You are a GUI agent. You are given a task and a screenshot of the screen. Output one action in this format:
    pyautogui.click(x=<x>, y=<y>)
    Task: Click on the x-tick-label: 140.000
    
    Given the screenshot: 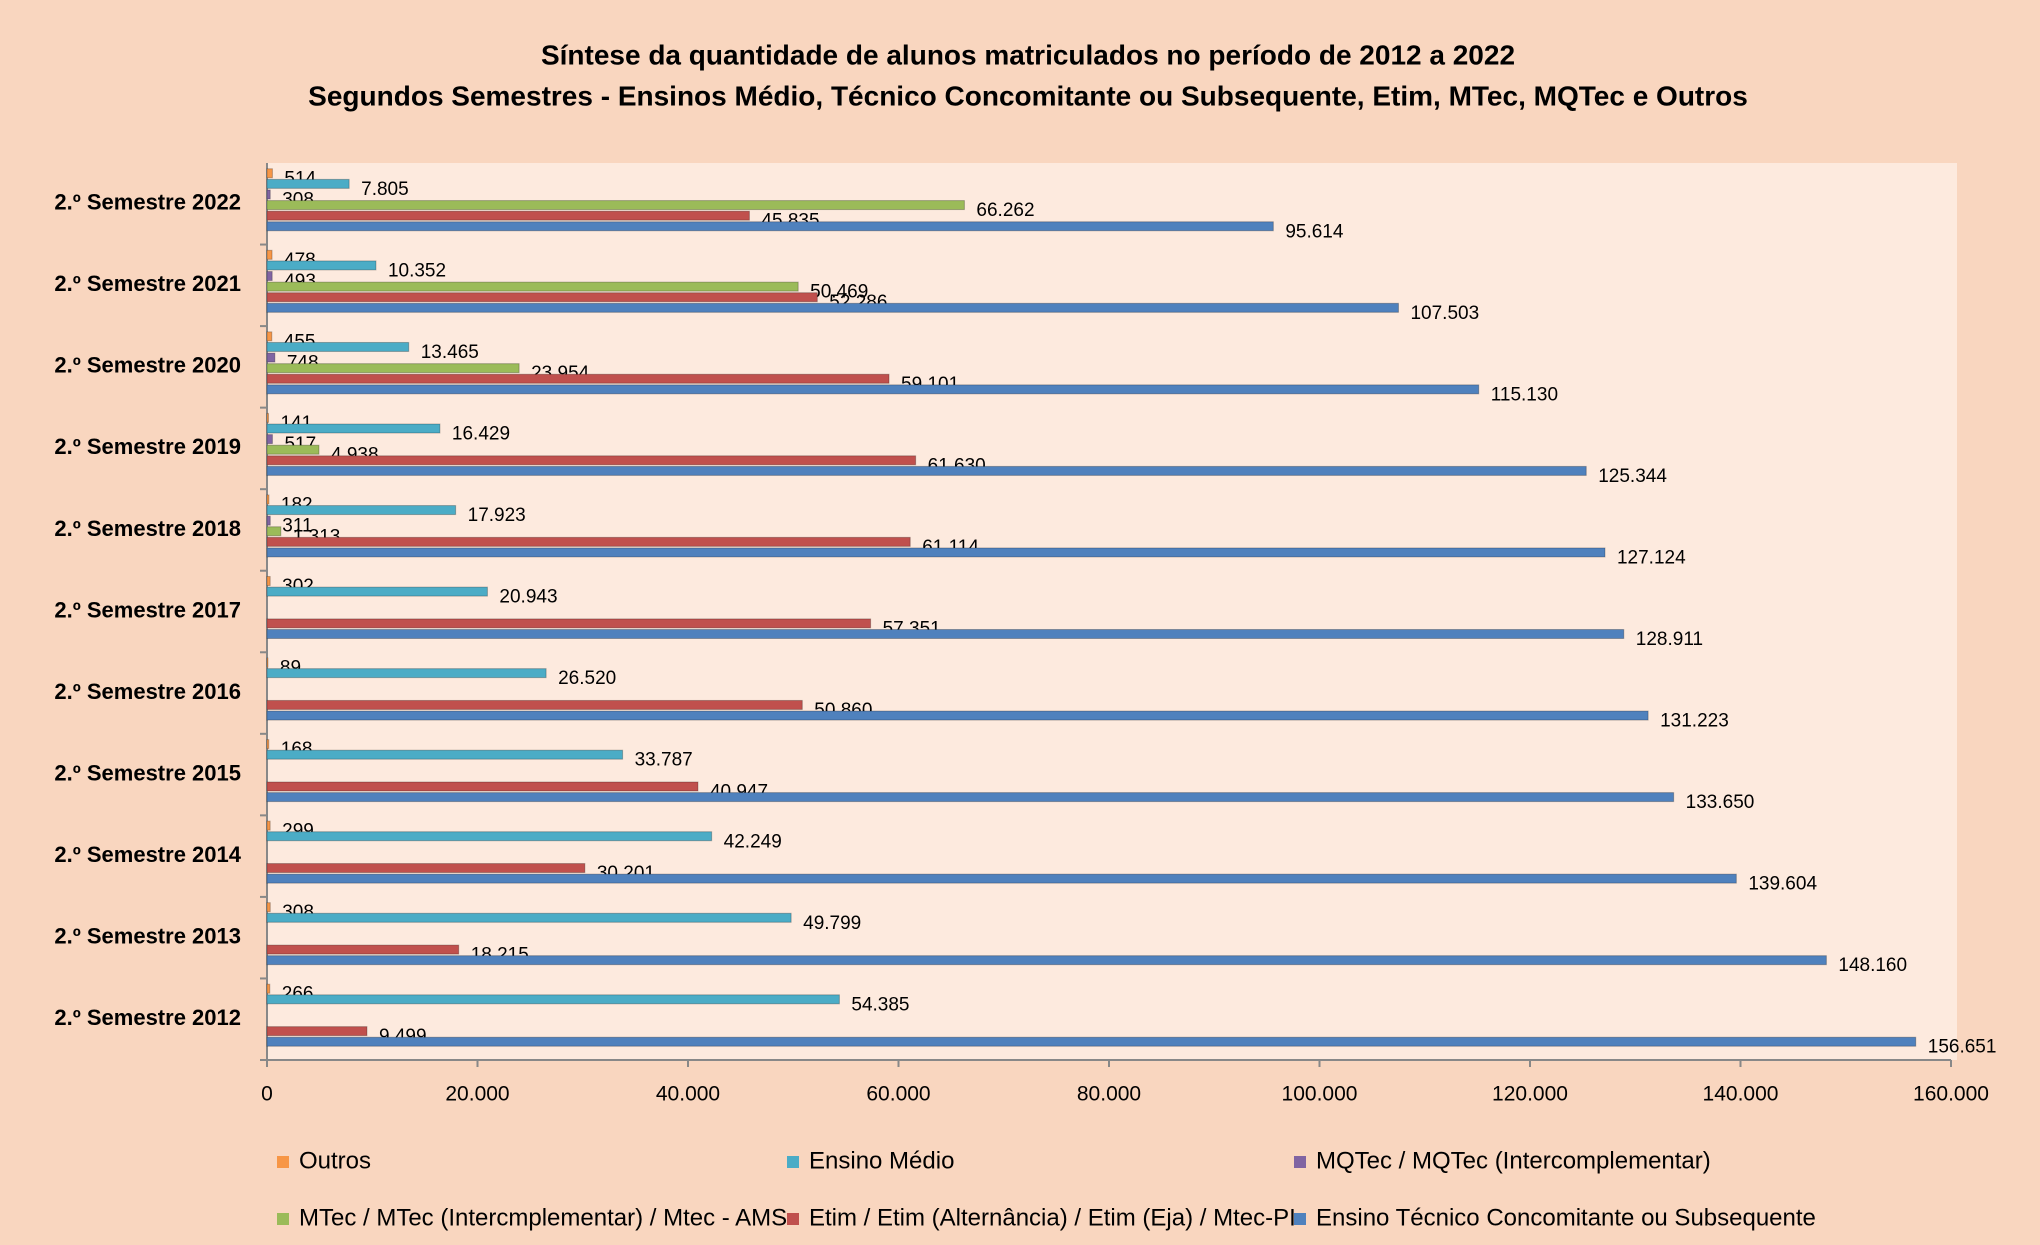 What is the action you would take?
    pyautogui.click(x=1741, y=1094)
    